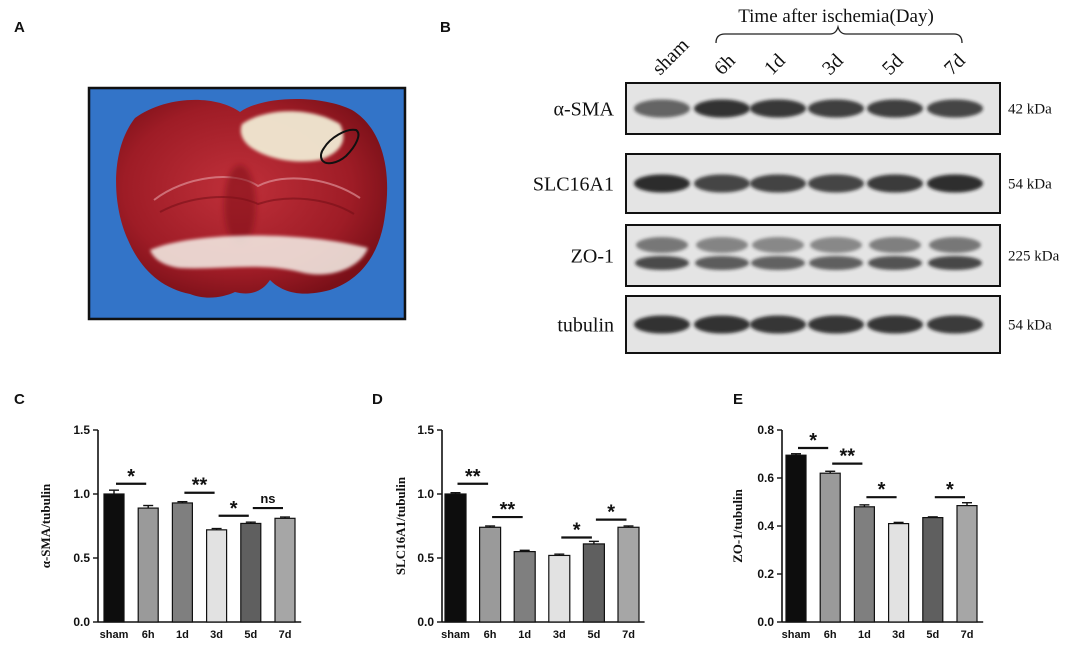 Image resolution: width=1084 pixels, height=659 pixels. Describe the element at coordinates (839, 34) in the screenshot. I see `time-bracket` at that location.